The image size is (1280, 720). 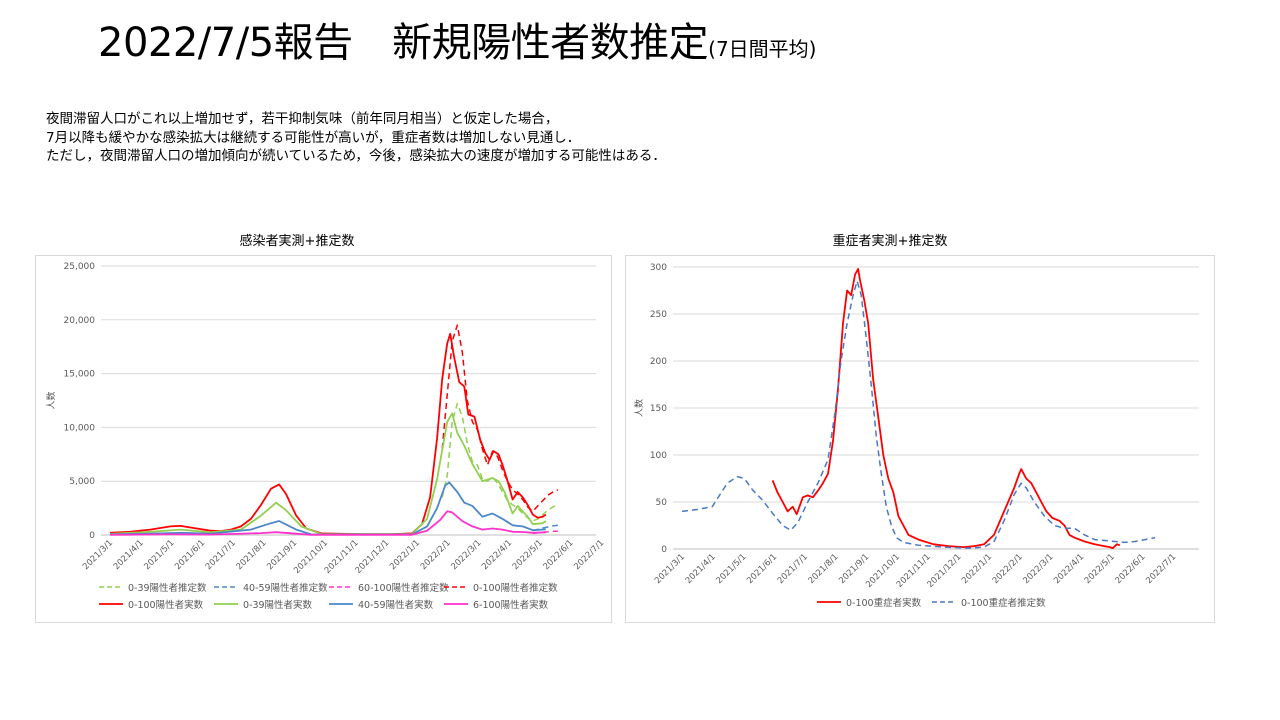 I want to click on chart2-xtick-label: 2021/6/1, so click(x=762, y=569).